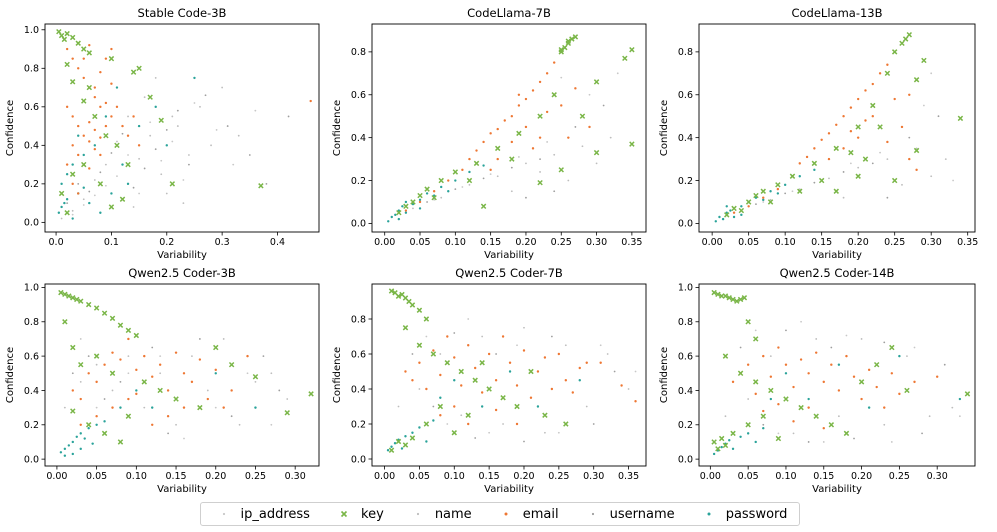  What do you see at coordinates (418, 514) in the screenshot?
I see `legend-marker-name` at bounding box center [418, 514].